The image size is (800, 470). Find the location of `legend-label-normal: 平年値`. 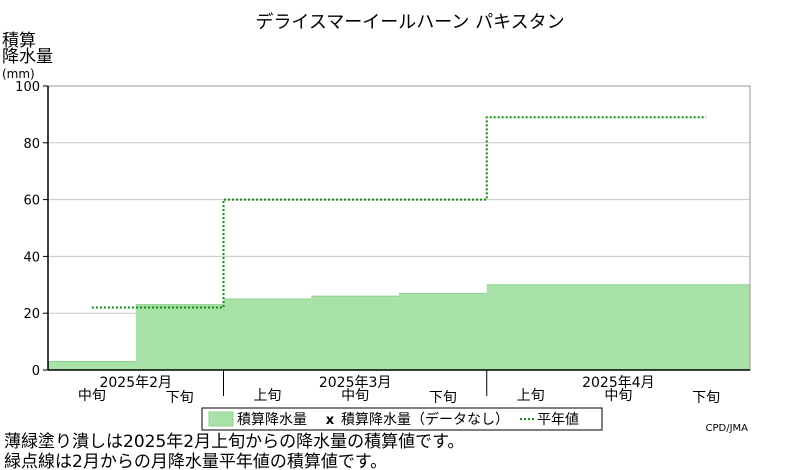

legend-label-normal: 平年値 is located at coordinates (558, 420).